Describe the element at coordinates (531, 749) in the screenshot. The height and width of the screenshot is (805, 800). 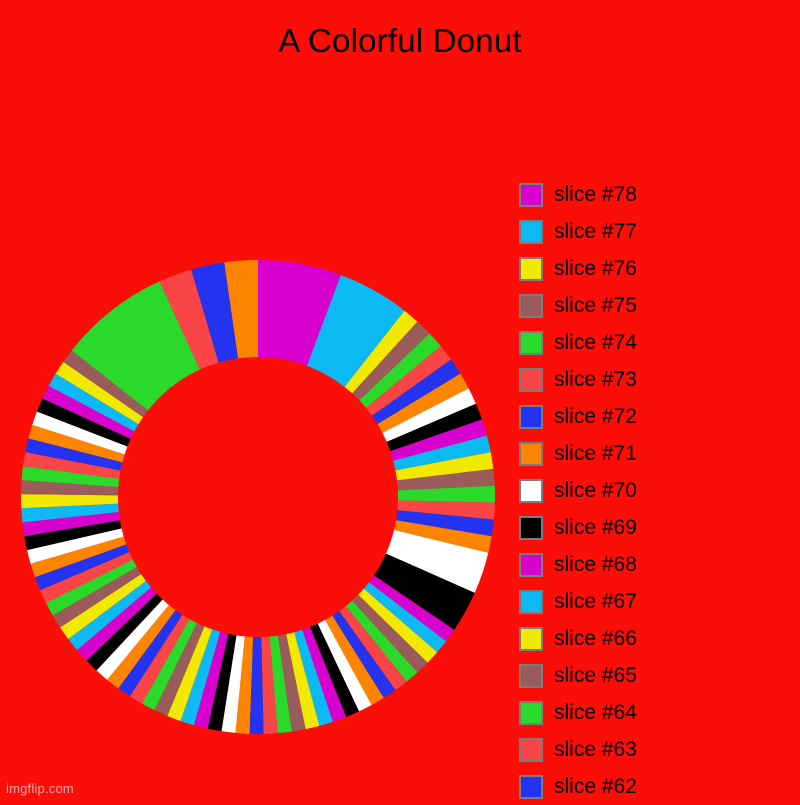
I see `legend-swatch` at that location.